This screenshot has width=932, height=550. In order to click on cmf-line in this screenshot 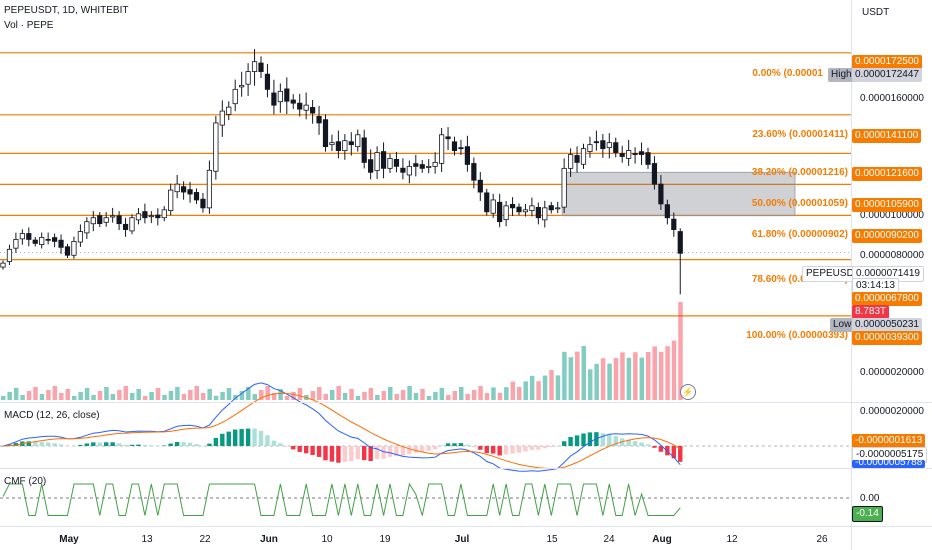, I will do `click(341, 499)`.